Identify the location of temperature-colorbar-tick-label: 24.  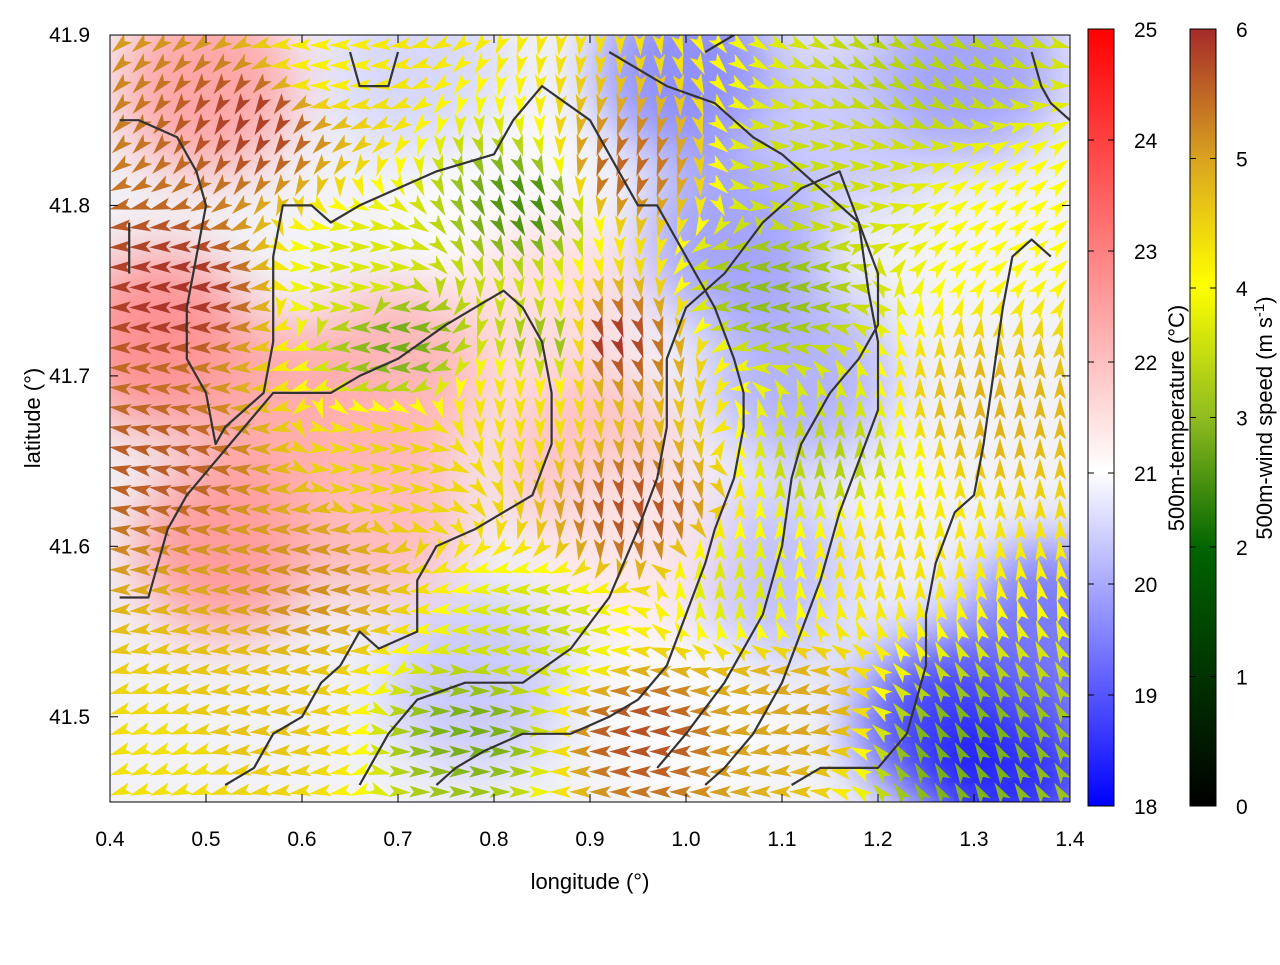
(1146, 141).